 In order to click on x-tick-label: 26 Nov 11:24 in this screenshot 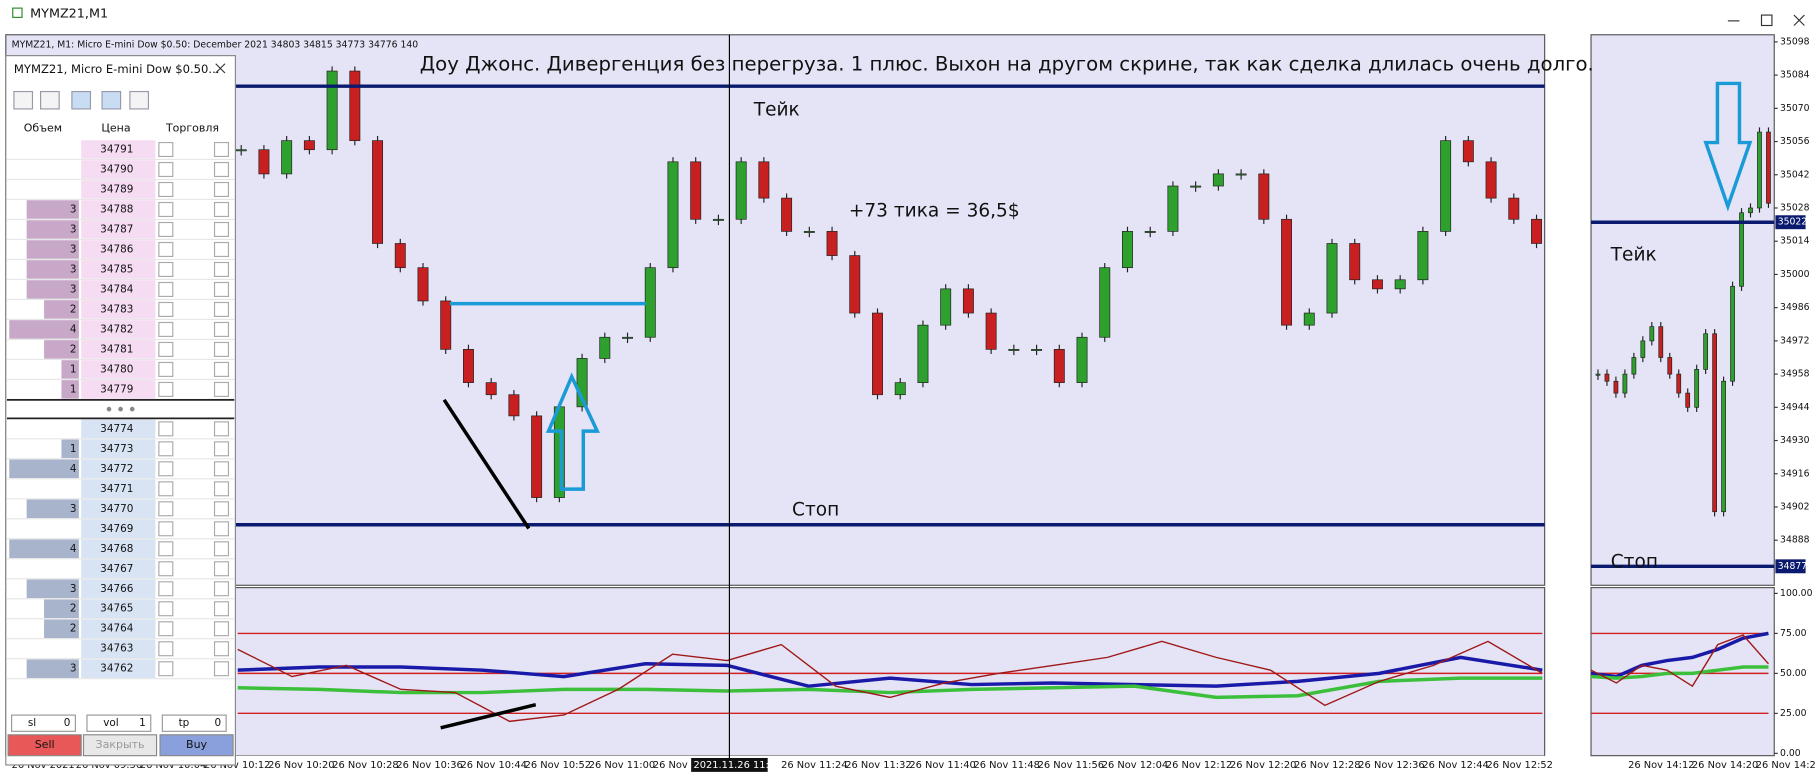, I will do `click(814, 765)`.